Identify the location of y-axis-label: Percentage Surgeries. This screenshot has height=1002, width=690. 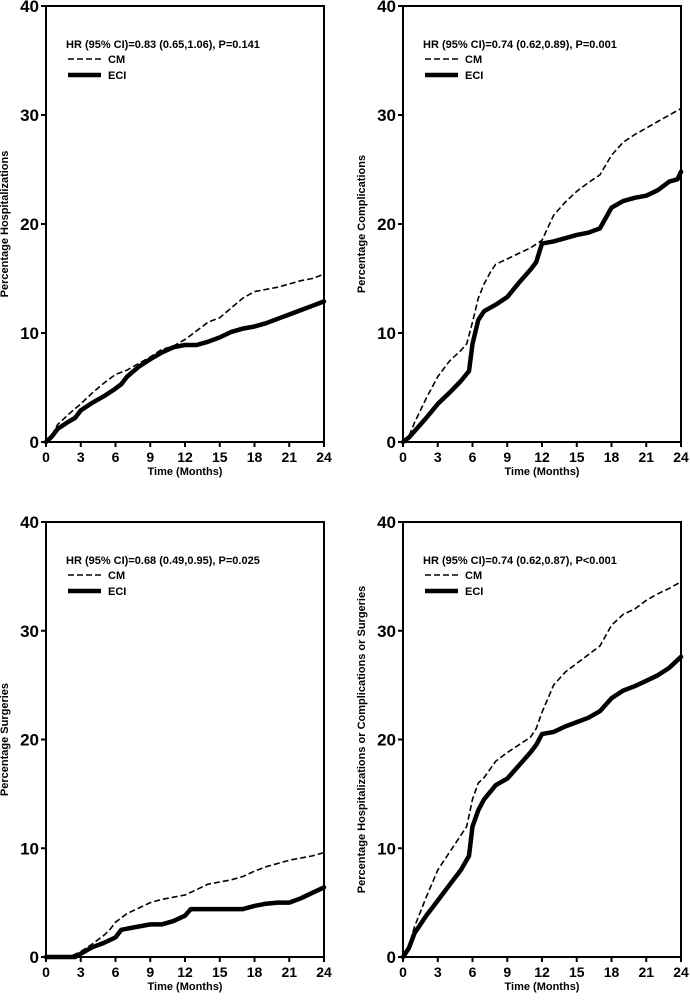
(5, 739).